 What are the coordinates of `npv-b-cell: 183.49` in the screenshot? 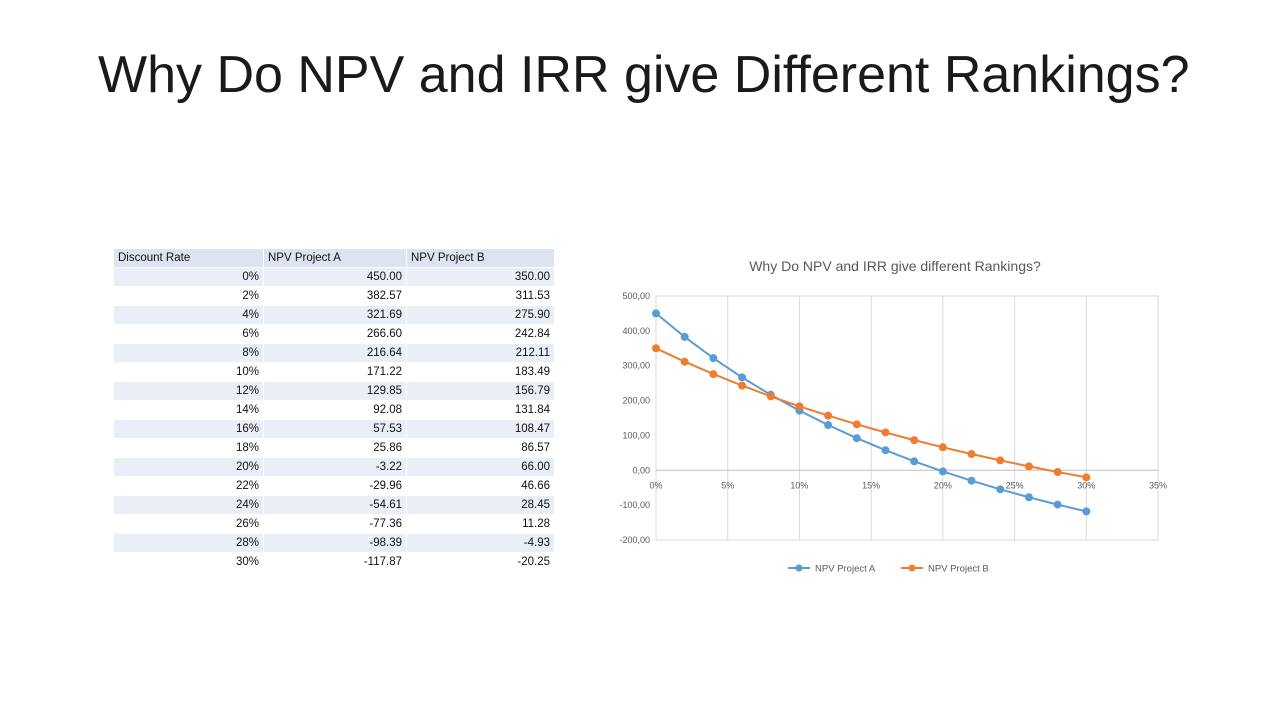 It's located at (480, 372).